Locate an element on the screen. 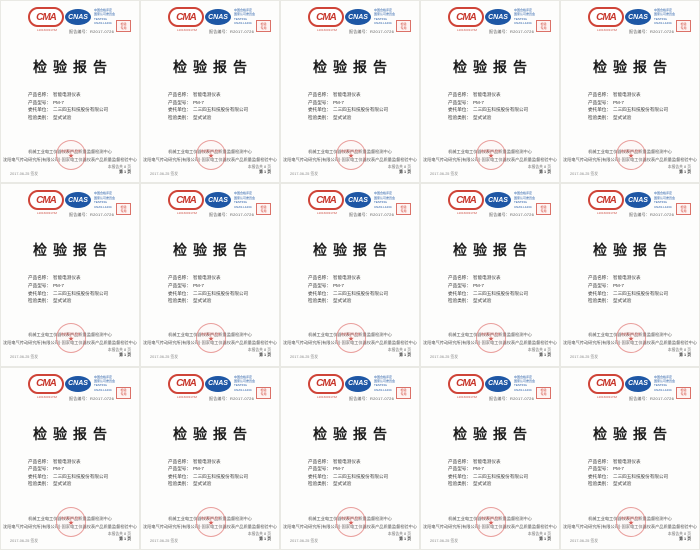 Image resolution: width=700 pixels, height=550 pixels. round-red-seal-icon: 检验检测专用章 ★ is located at coordinates (631, 521).